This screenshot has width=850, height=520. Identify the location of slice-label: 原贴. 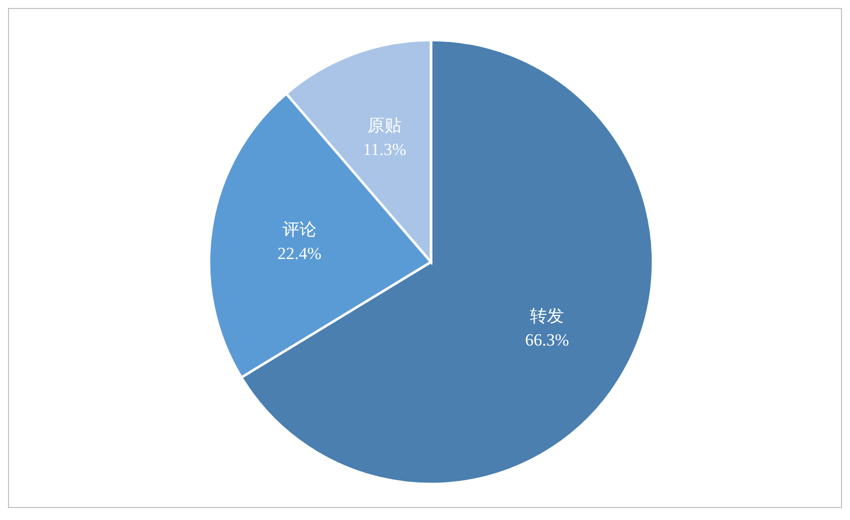
(385, 126).